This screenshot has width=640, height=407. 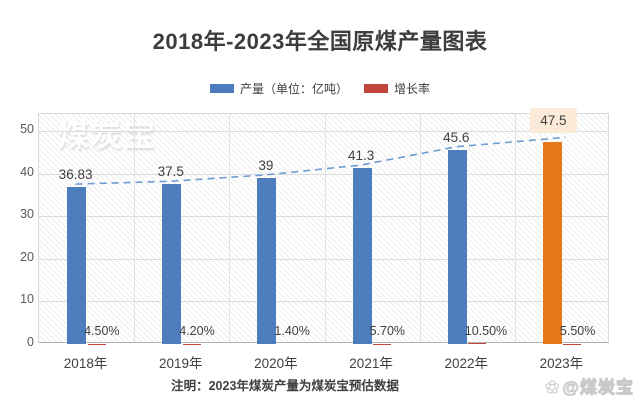 I want to click on y-axis-tick-40: 40, so click(x=27, y=171).